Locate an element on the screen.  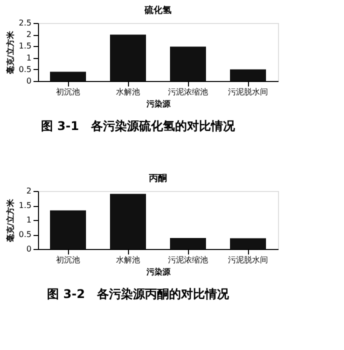
caption: 图 3-1 各污染源硫化氢的对比情况 is located at coordinates (138, 126).